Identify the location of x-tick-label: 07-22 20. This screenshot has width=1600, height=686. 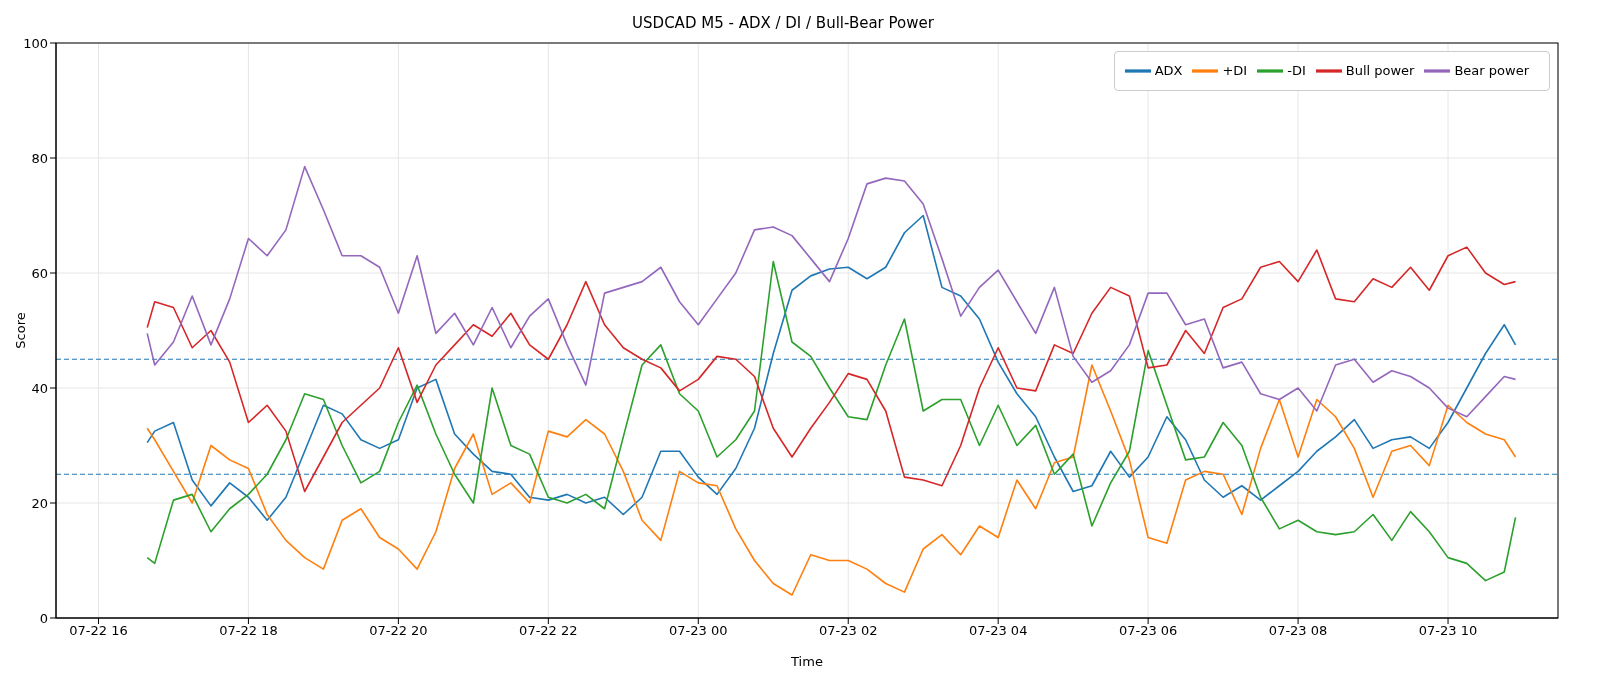
(398, 631).